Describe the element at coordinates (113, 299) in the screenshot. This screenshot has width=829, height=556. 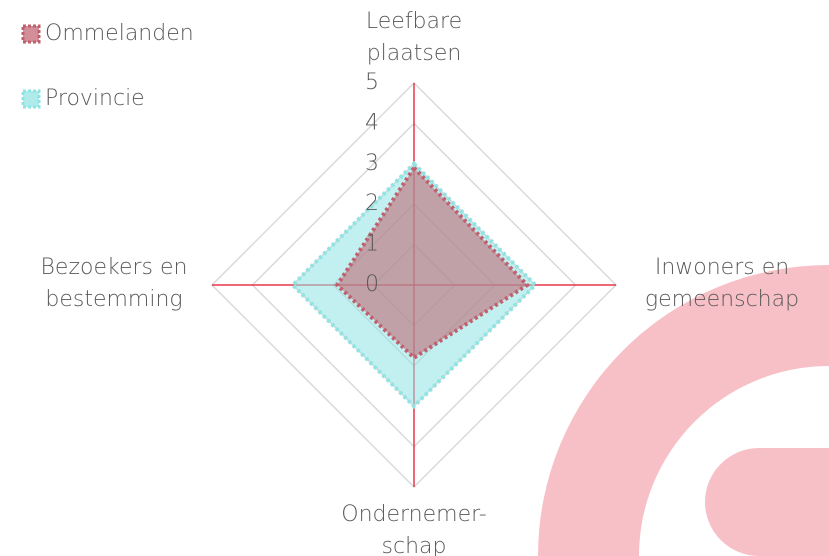
I see `category-label: bestemming` at that location.